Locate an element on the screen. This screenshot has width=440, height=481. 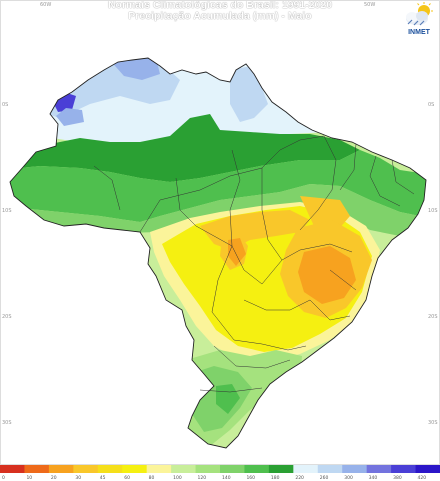
inmet-logo-text: INMET is located at coordinates (419, 32).